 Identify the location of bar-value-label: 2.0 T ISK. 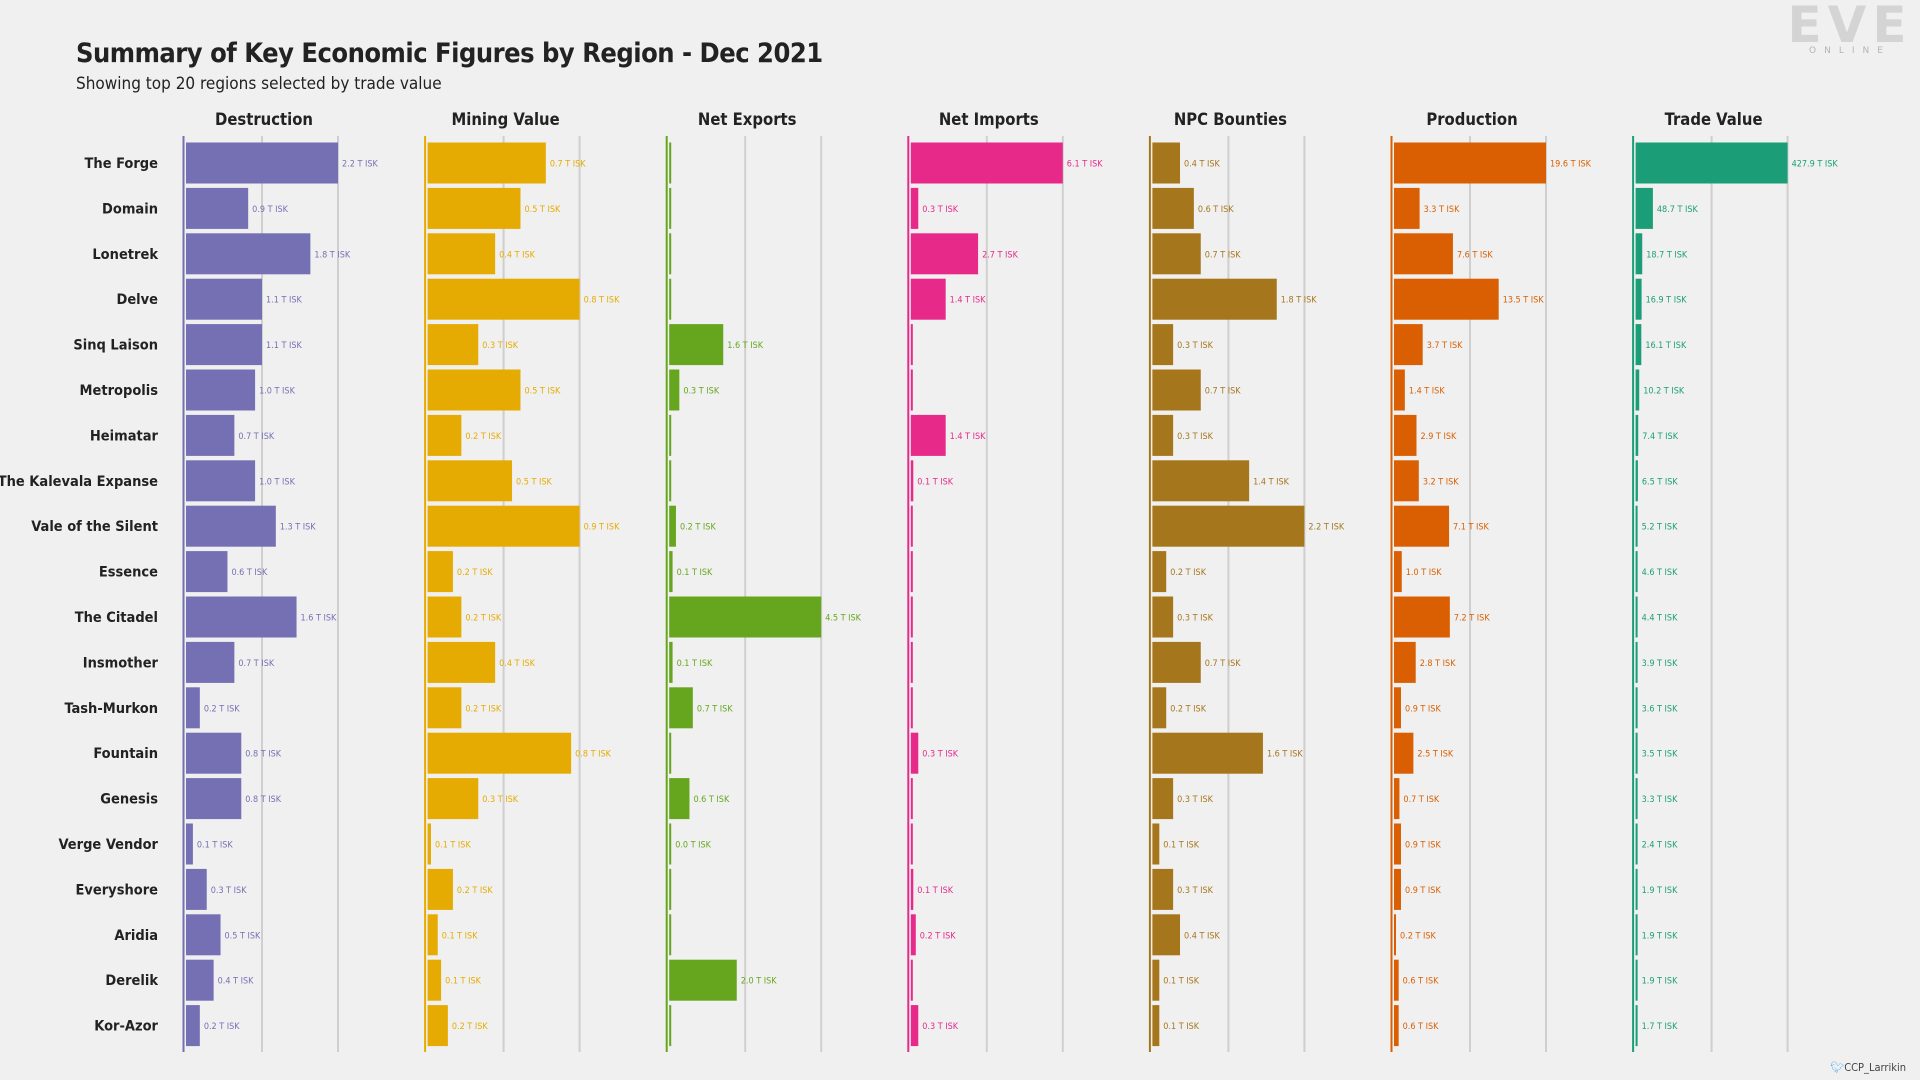
(759, 982).